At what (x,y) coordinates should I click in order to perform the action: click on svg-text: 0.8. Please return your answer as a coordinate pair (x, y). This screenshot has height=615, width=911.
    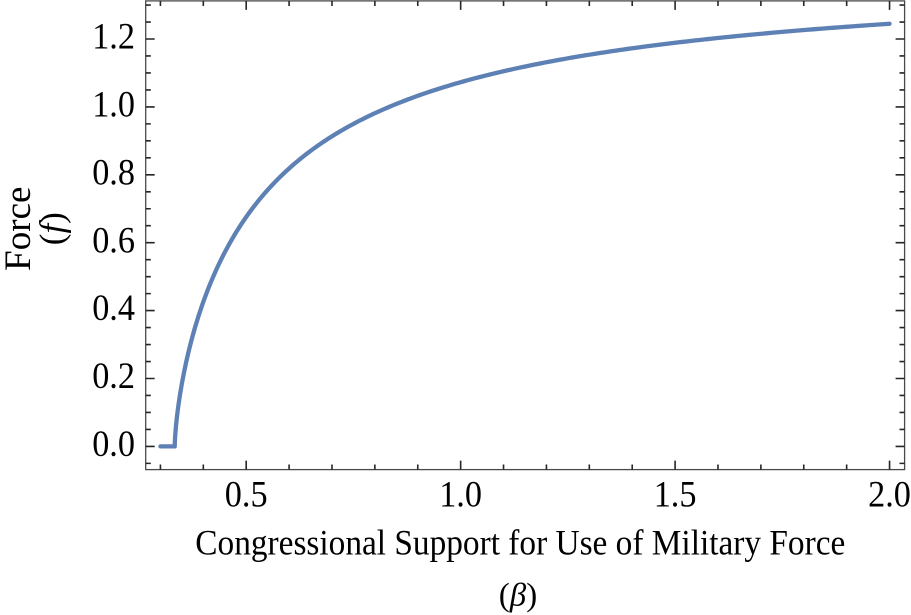
    Looking at the image, I should click on (113, 171).